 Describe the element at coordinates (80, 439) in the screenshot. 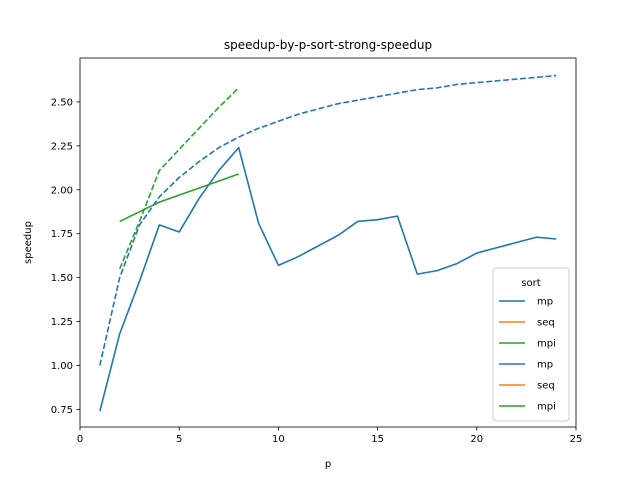

I see `x-tick-label: 0` at that location.